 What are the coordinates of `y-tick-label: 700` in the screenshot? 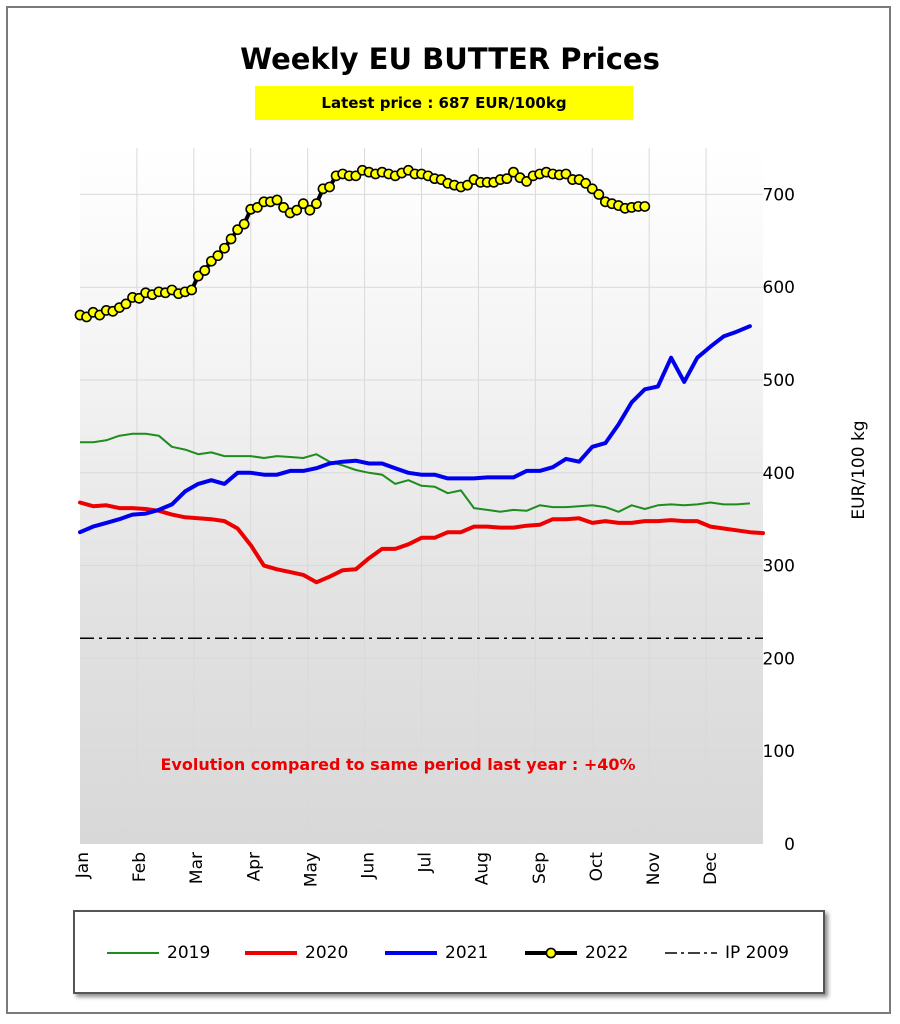 It's located at (779, 195).